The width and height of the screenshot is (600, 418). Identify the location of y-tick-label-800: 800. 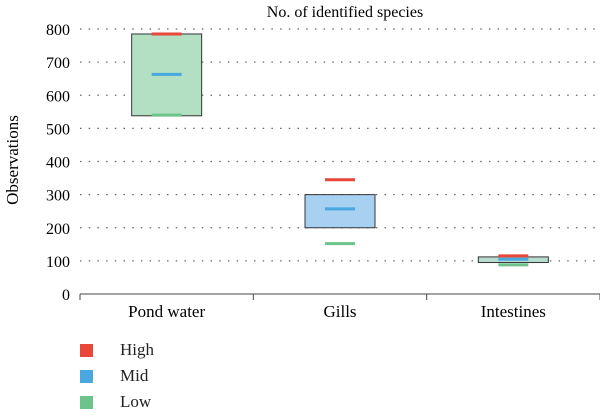
(58, 30).